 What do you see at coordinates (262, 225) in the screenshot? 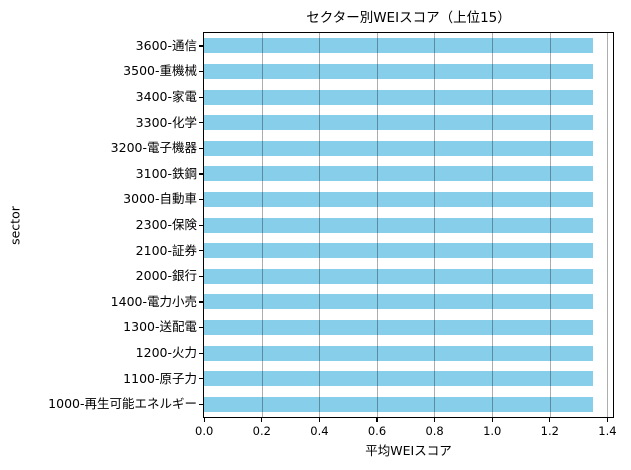
I see `gridline-0.2` at bounding box center [262, 225].